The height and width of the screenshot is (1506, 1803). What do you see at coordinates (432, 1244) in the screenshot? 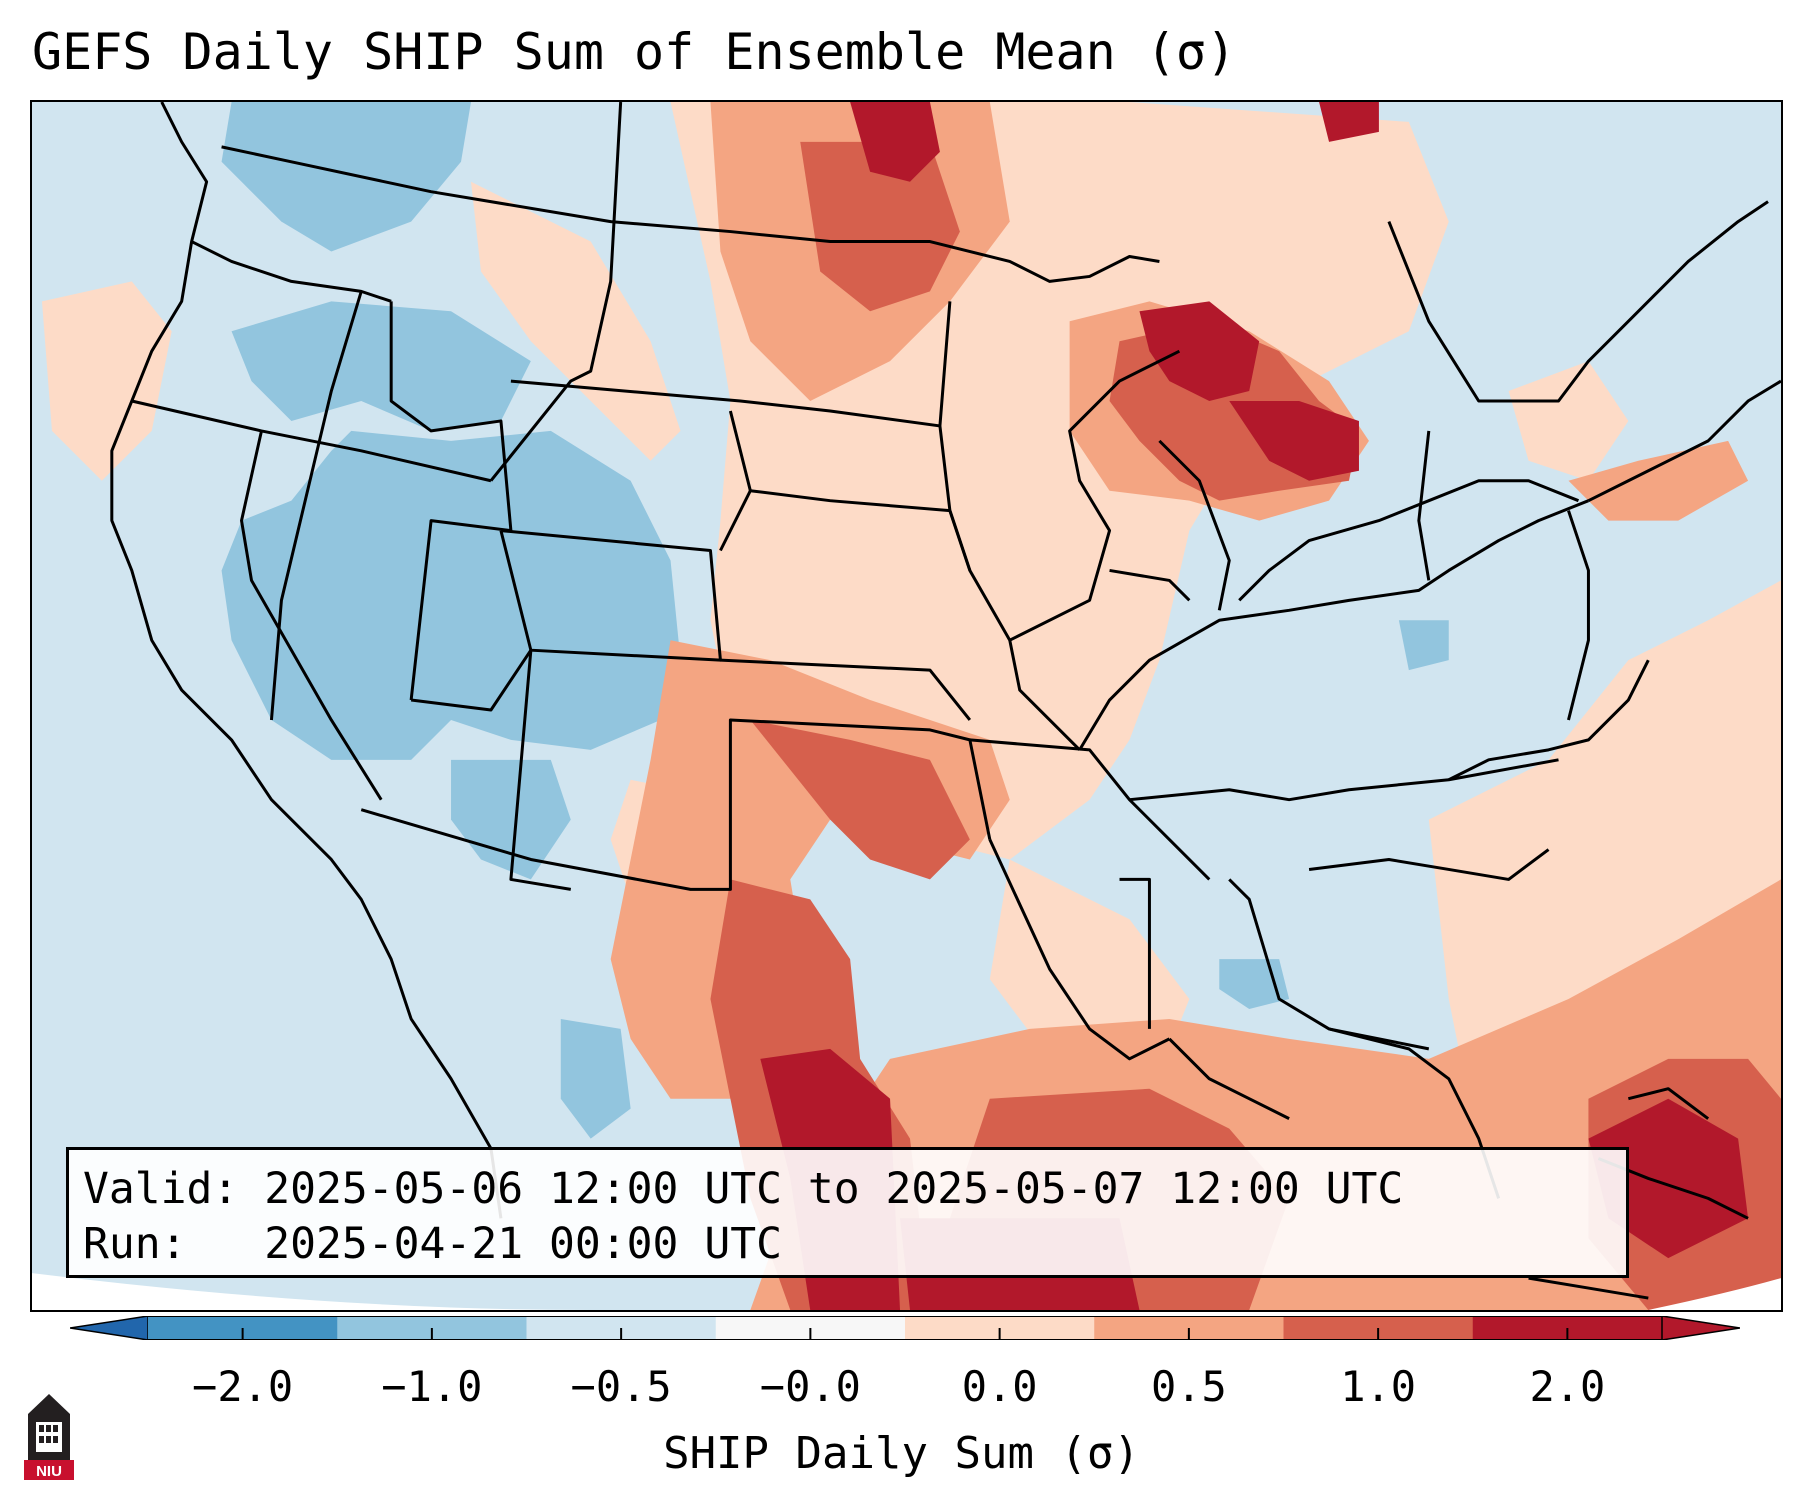
I see `run-time-text: Run: 2025-04-21 00:00 UTC` at bounding box center [432, 1244].